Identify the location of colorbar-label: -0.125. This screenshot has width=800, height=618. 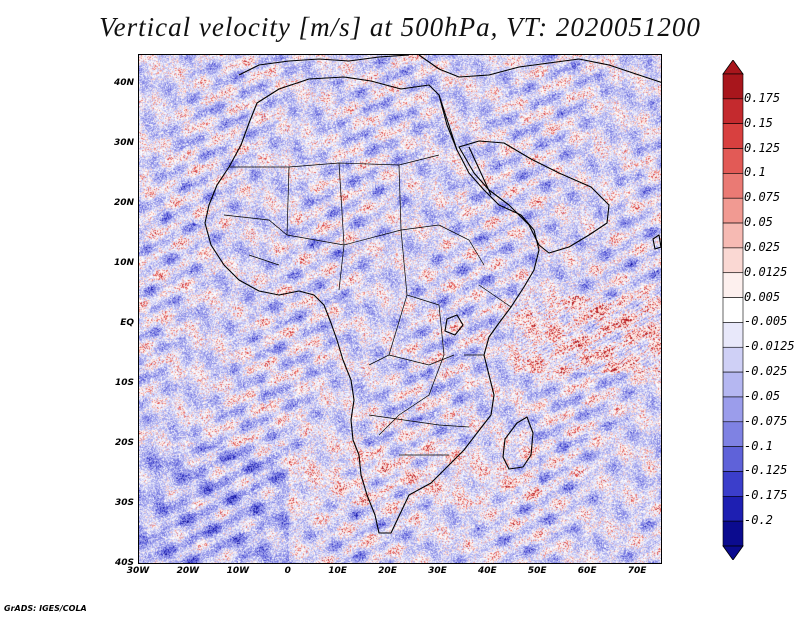
(766, 470).